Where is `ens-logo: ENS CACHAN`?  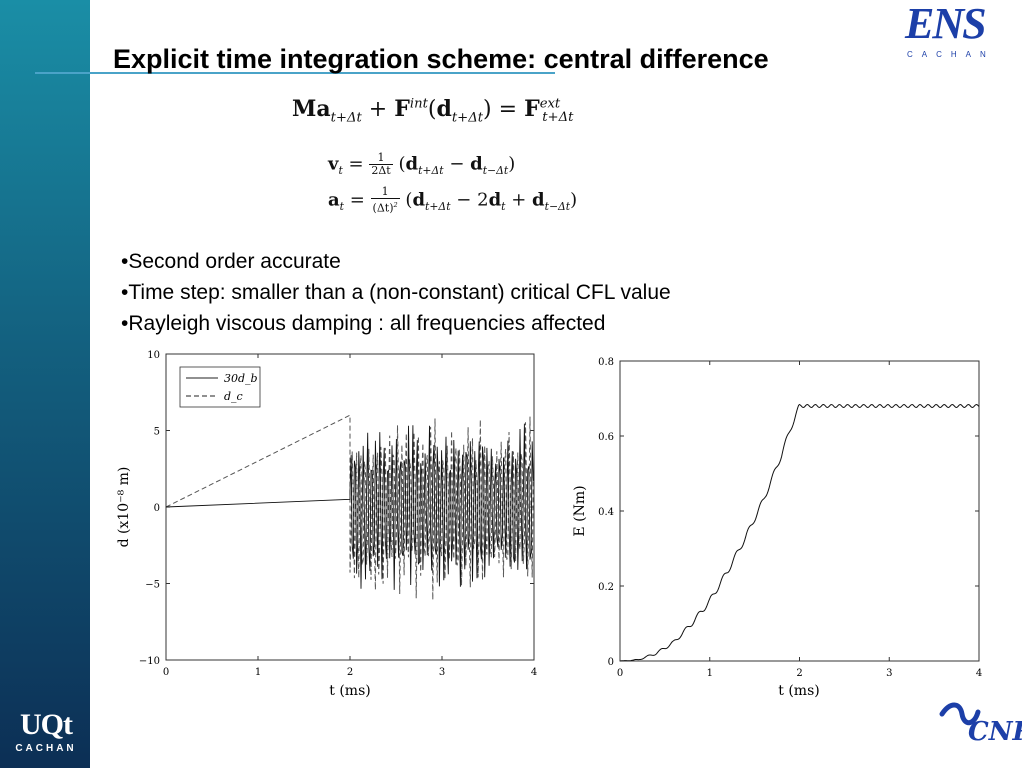 ens-logo: ENS CACHAN is located at coordinates (963, 31).